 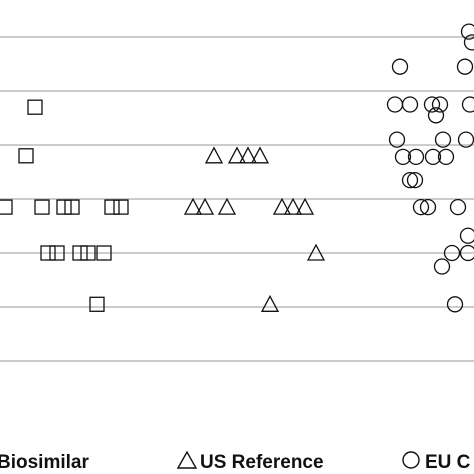 What do you see at coordinates (448, 462) in the screenshot?
I see `legend-label-eu: EU C` at bounding box center [448, 462].